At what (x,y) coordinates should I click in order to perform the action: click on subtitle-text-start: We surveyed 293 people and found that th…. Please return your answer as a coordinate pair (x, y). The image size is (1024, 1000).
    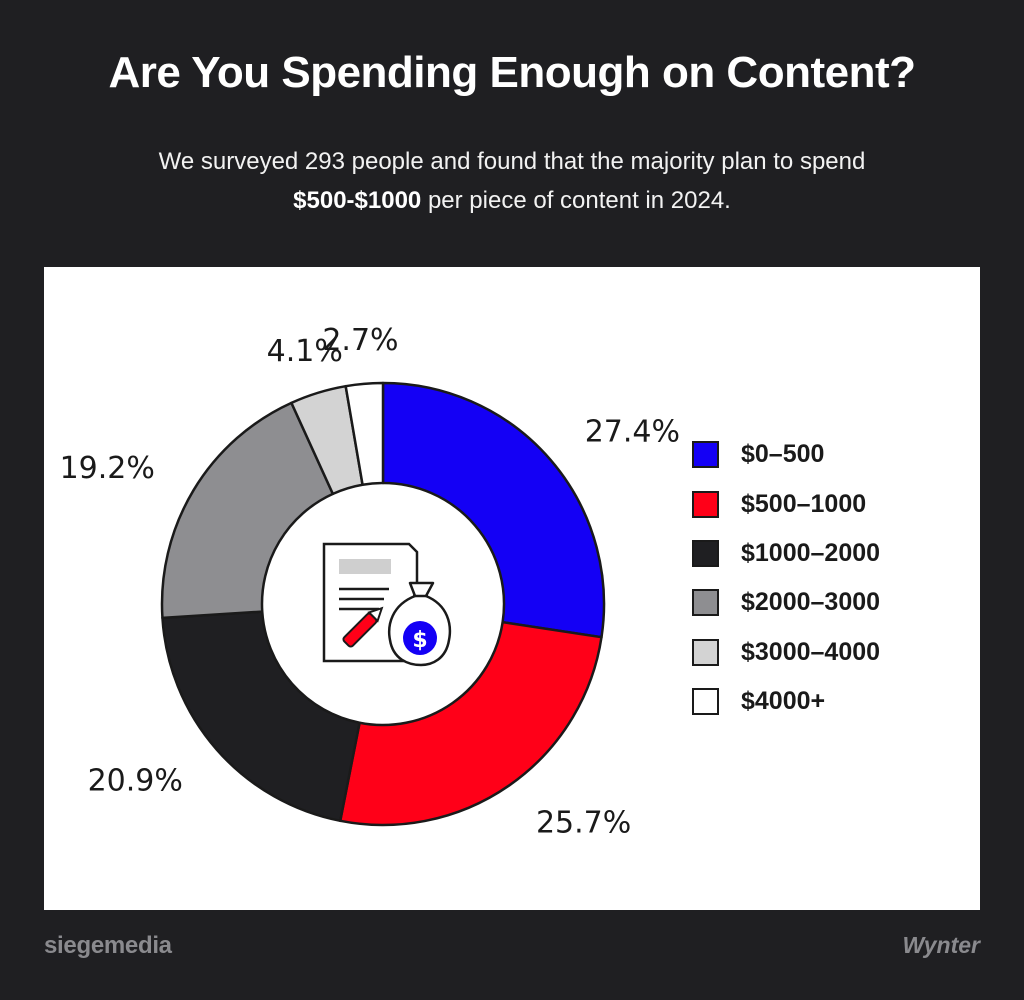
    Looking at the image, I should click on (512, 161).